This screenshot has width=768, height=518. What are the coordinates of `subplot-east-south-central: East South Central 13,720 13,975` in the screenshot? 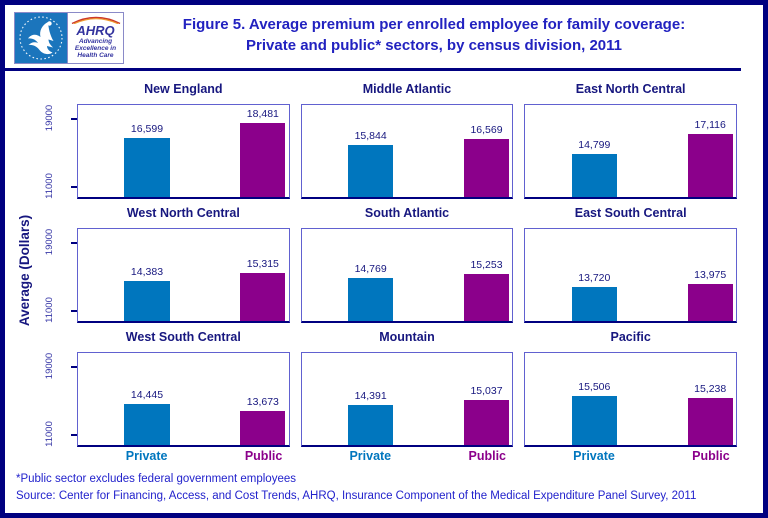 It's located at (630, 261).